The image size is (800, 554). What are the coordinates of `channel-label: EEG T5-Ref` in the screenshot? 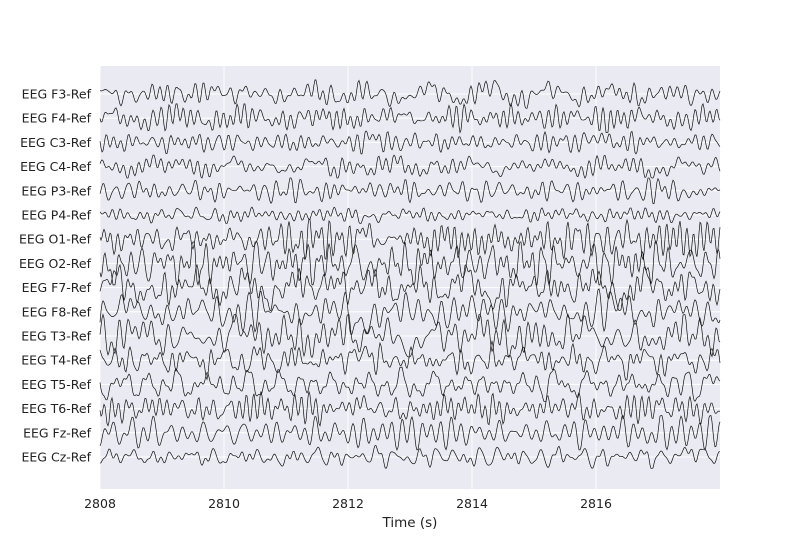 It's located at (56, 384).